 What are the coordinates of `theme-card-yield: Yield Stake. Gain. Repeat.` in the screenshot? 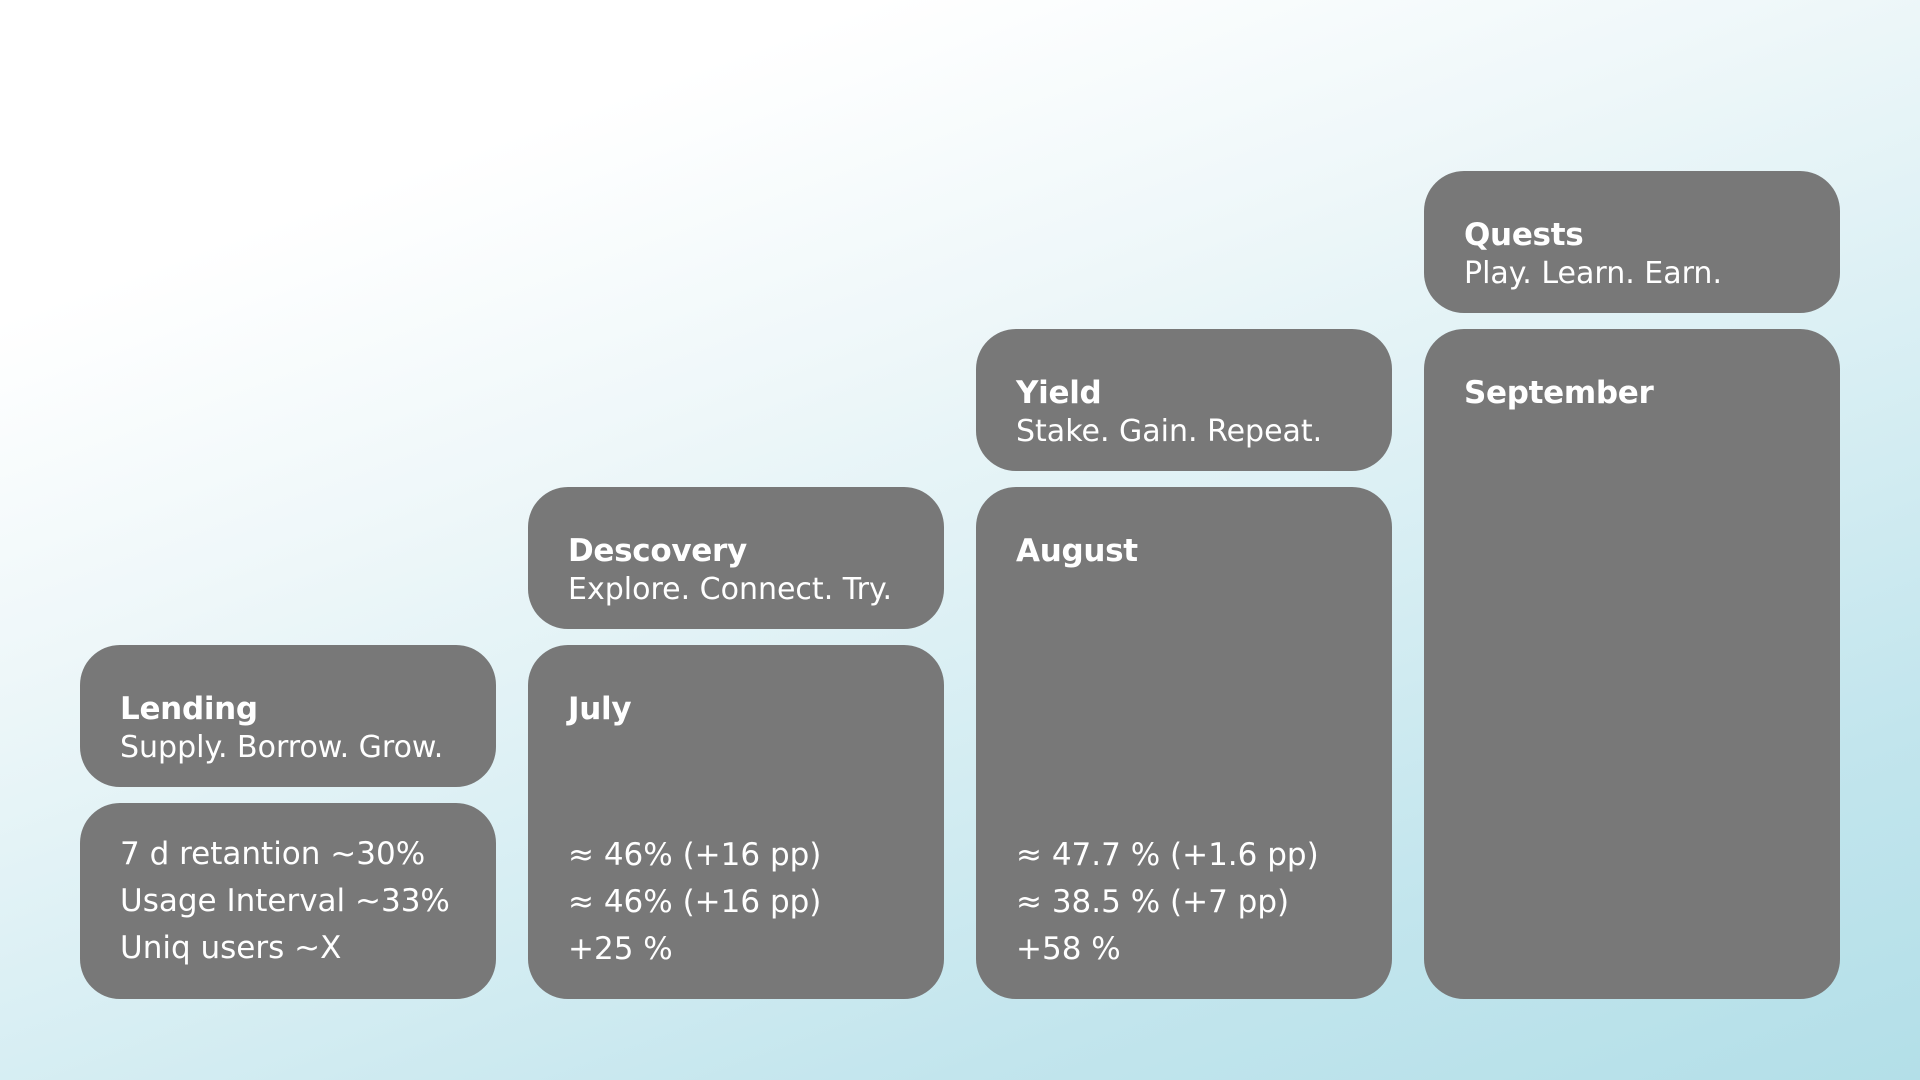 It's located at (1184, 400).